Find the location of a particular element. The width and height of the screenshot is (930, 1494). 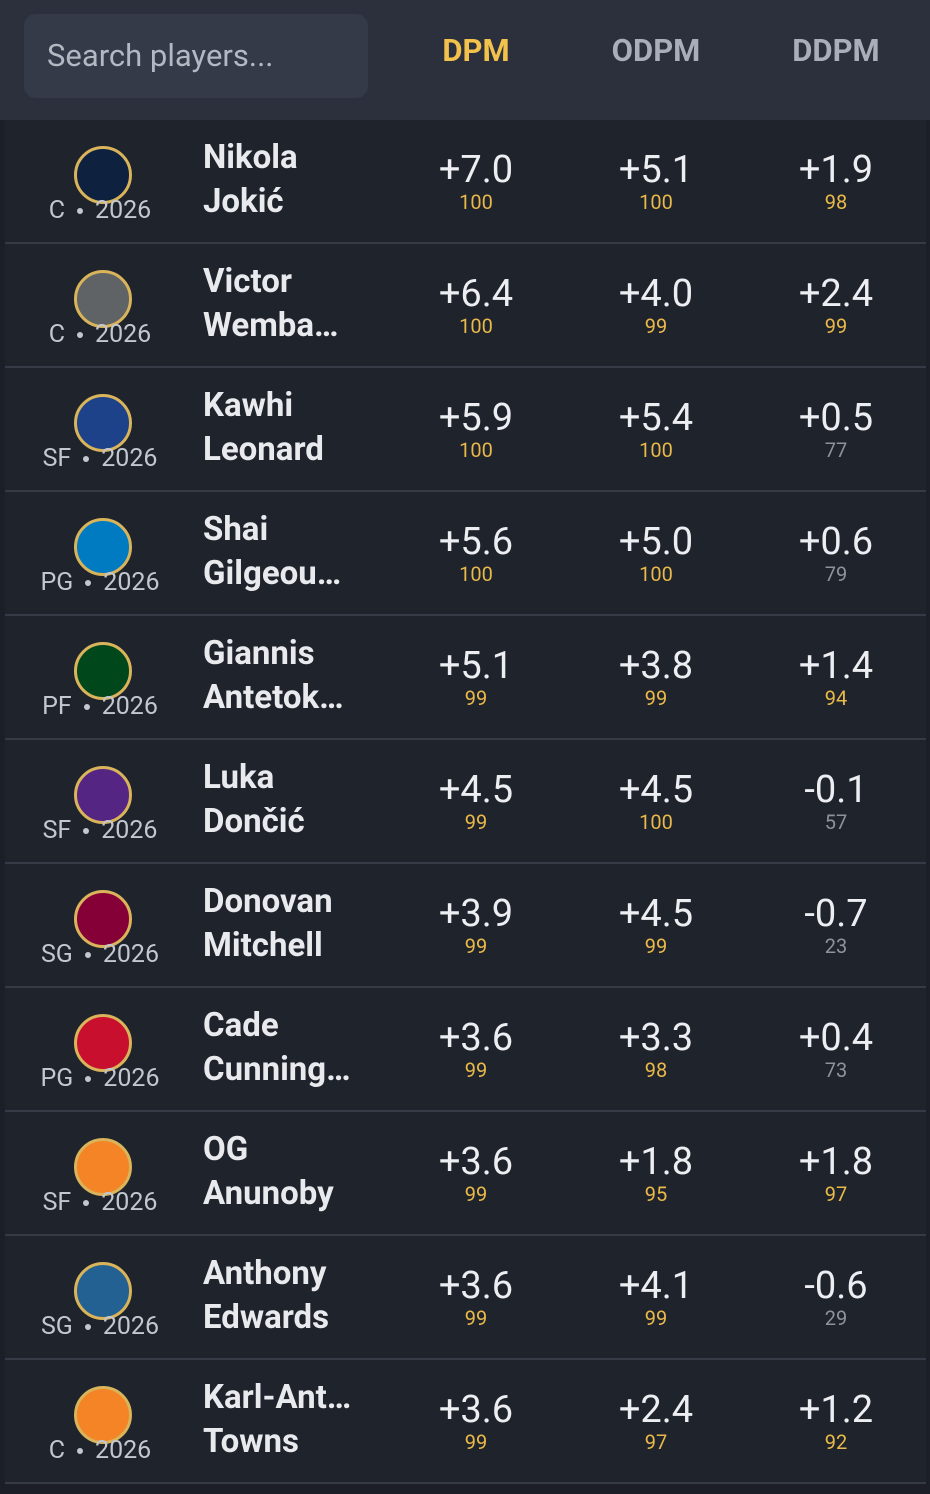

stat-percentile: 29 is located at coordinates (836, 1318).